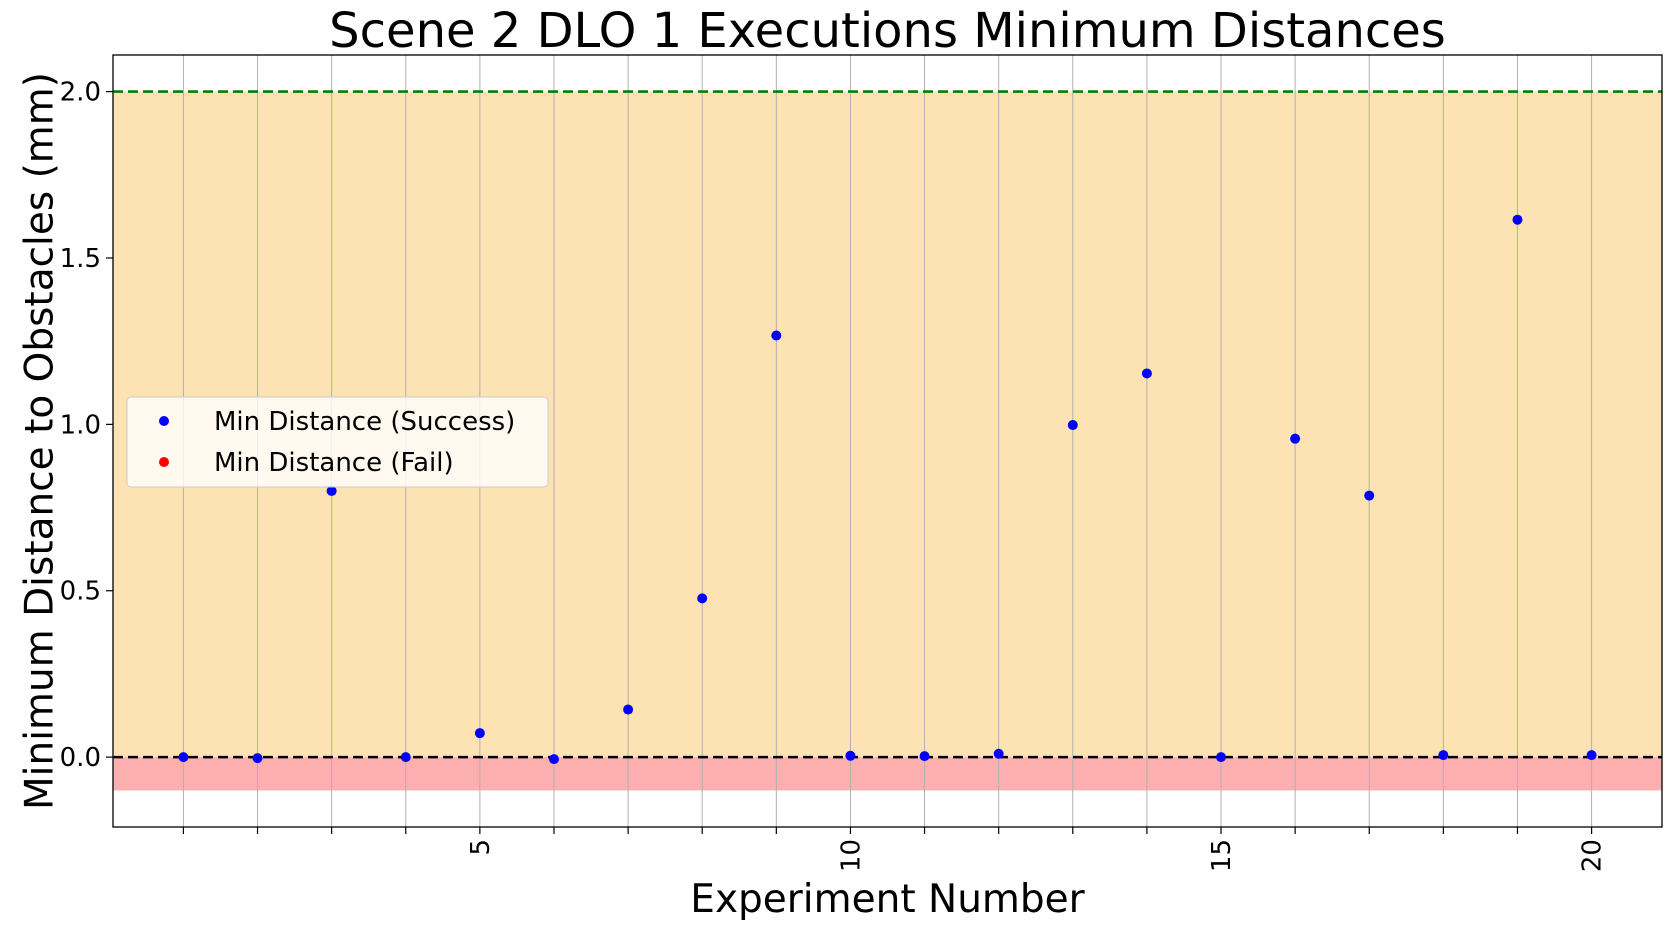  Describe the element at coordinates (1593, 855) in the screenshot. I see `x-tick-label: 20` at that location.